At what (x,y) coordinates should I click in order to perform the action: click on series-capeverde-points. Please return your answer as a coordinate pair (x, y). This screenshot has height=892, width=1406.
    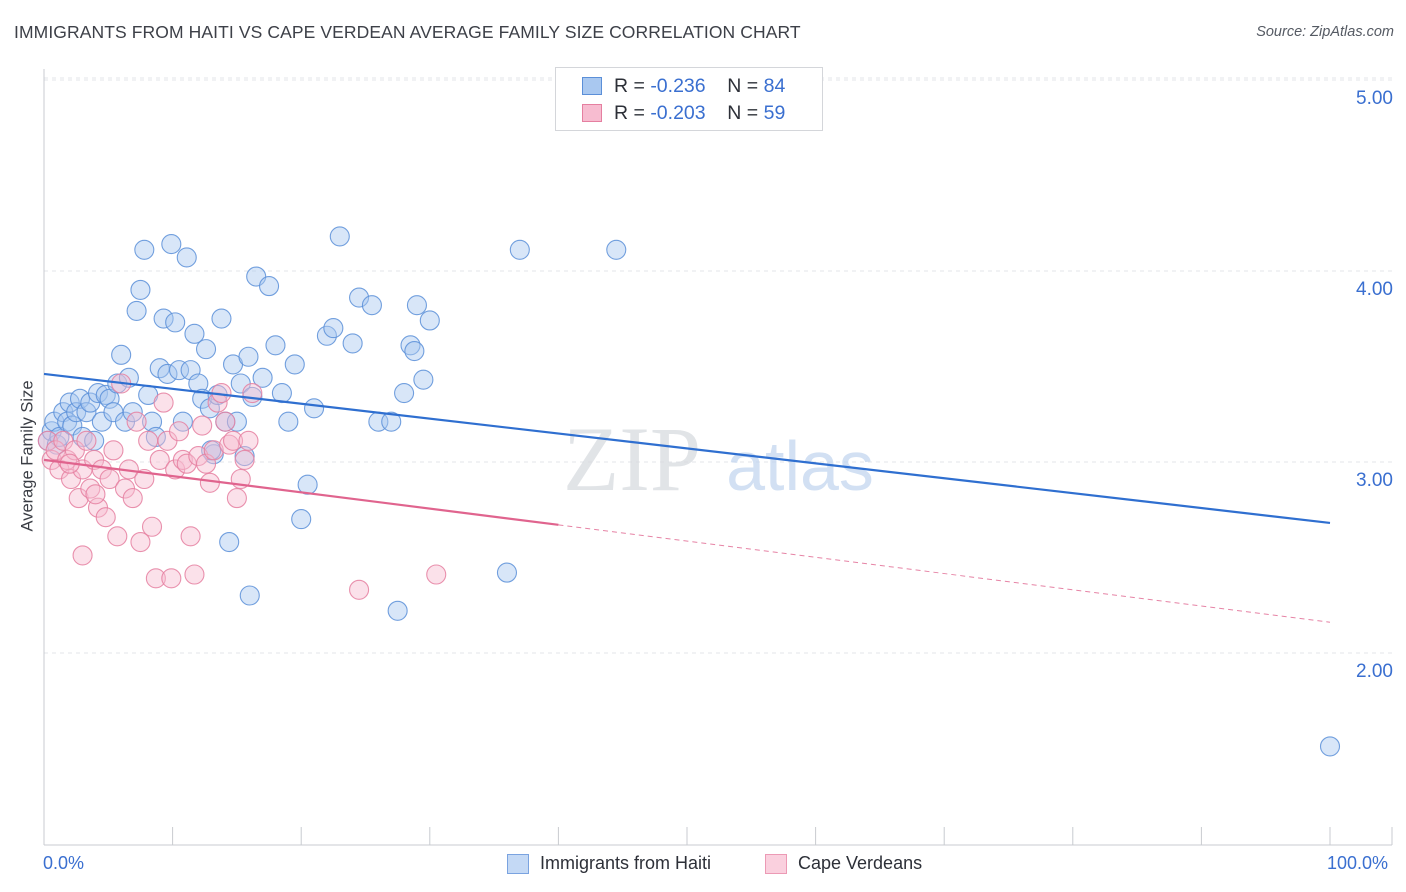
    Looking at the image, I should click on (242, 486).